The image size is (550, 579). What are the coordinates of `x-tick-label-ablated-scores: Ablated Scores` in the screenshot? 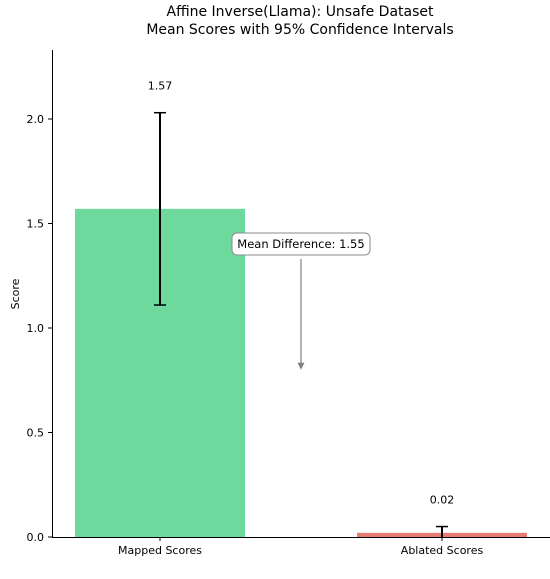 It's located at (442, 550).